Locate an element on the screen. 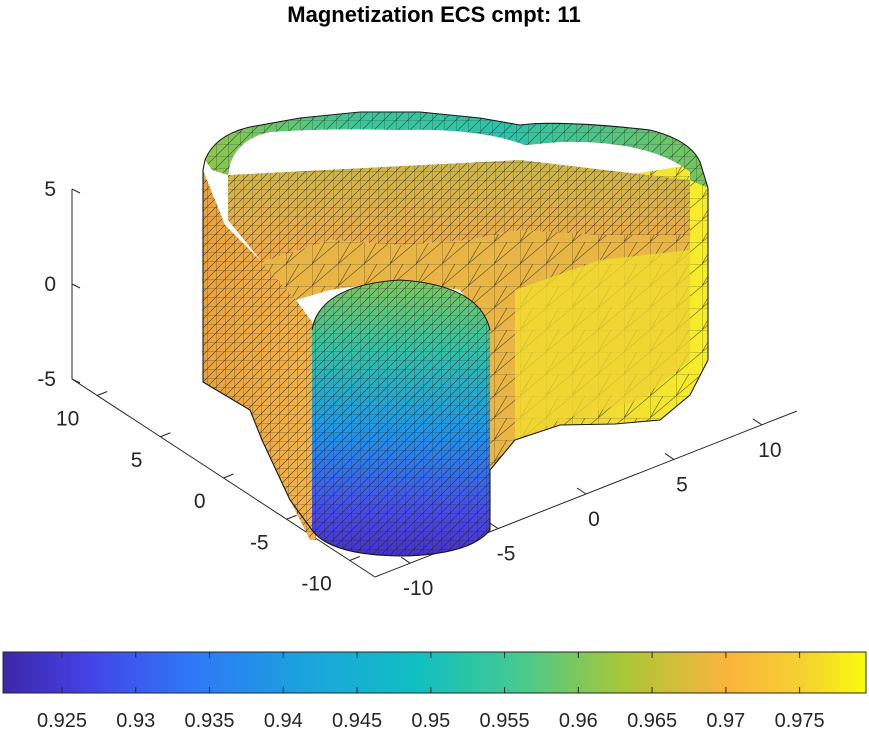  colorbar-tick-label: 0.95 is located at coordinates (430, 720).